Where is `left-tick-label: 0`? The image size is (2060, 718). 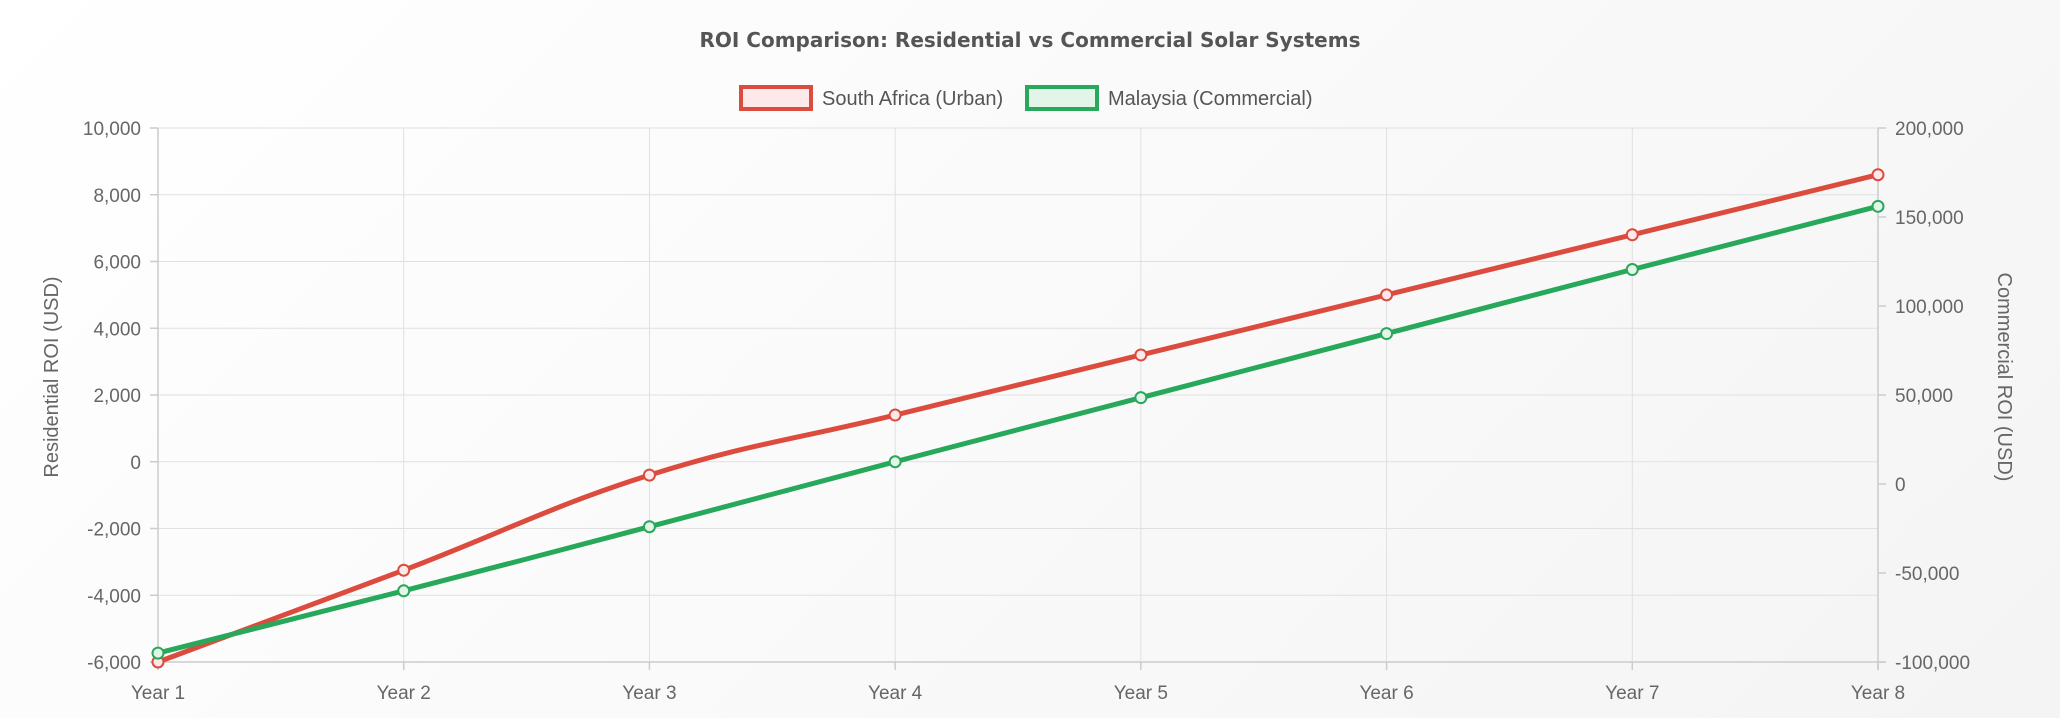
left-tick-label: 0 is located at coordinates (135, 463).